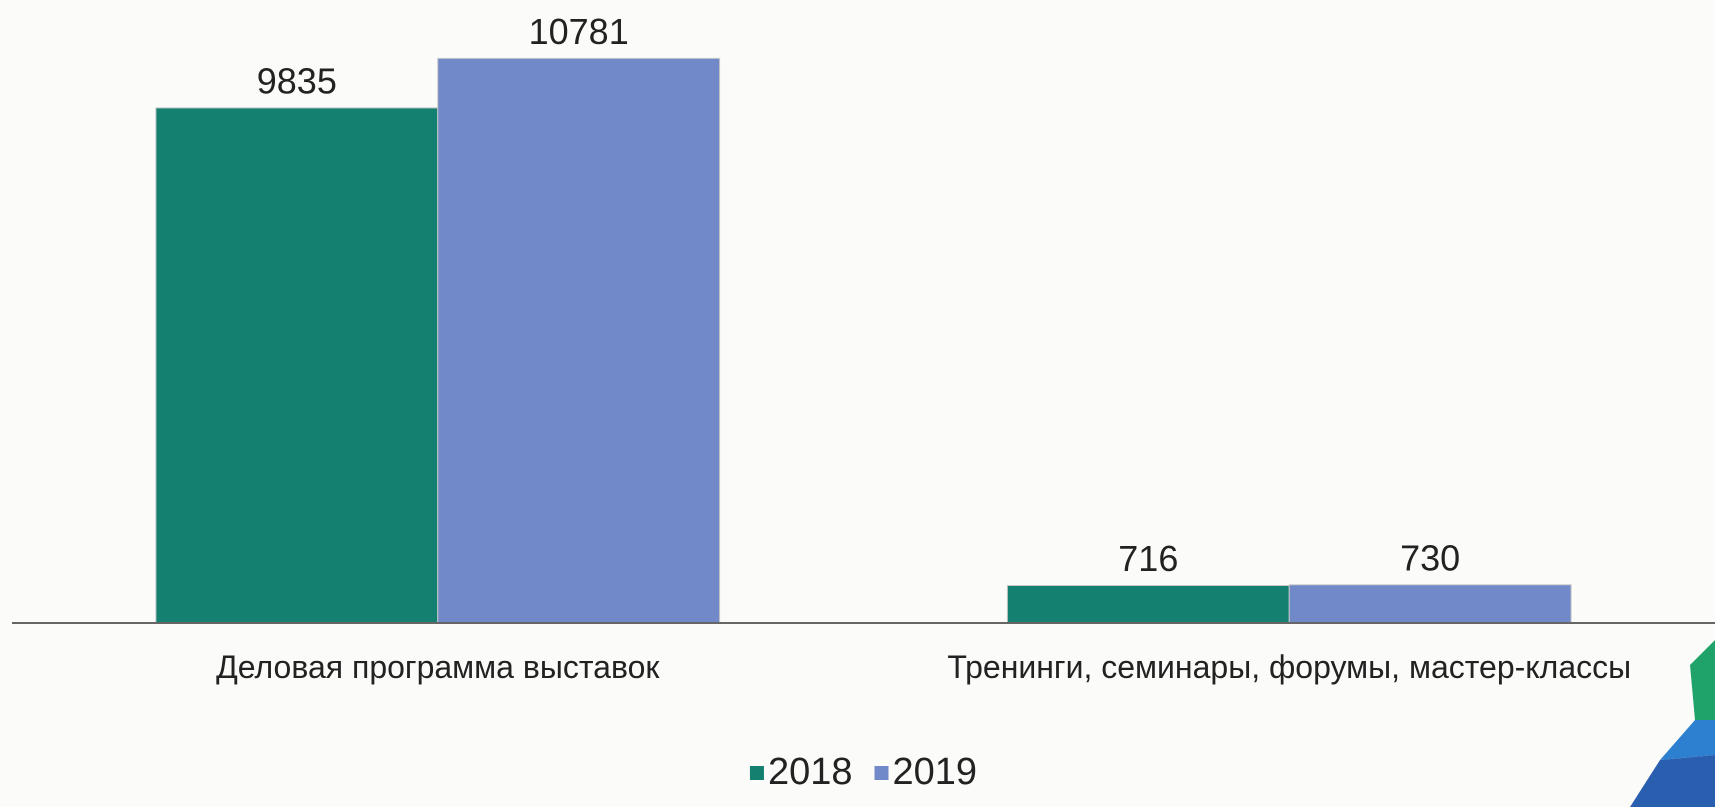 The image size is (1715, 807). What do you see at coordinates (1430, 557) in the screenshot?
I see `data-label: 730` at bounding box center [1430, 557].